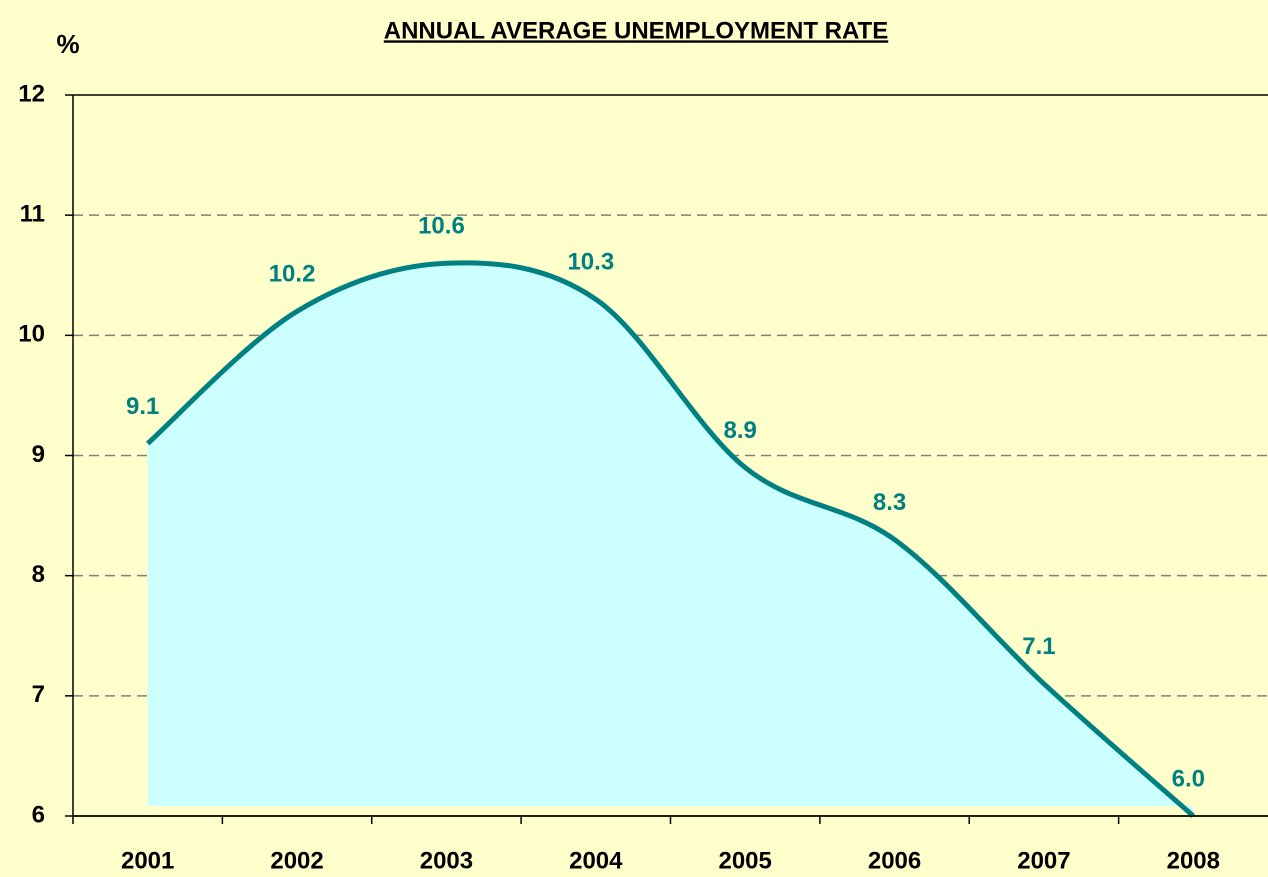 The height and width of the screenshot is (877, 1268). Describe the element at coordinates (446, 860) in the screenshot. I see `x-tick-label: 2003` at that location.